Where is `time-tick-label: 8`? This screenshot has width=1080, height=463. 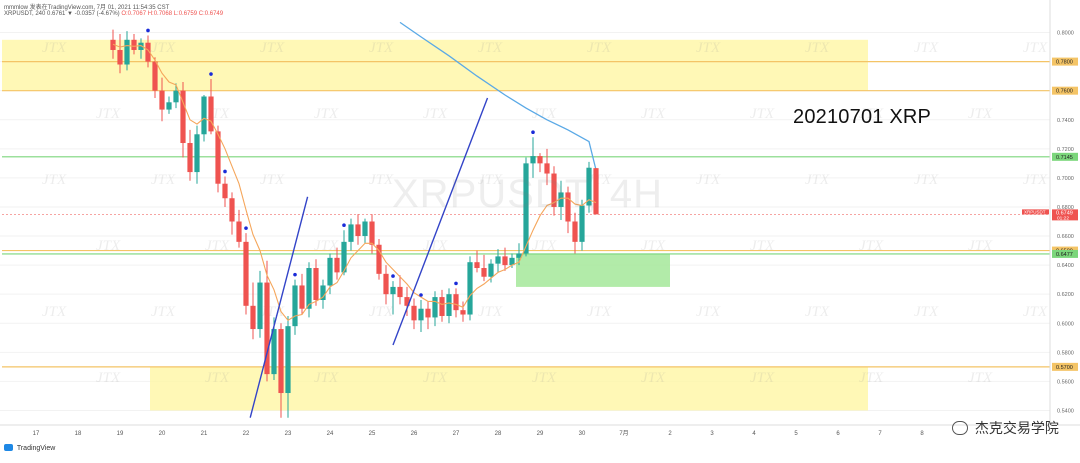
time-tick-label: 8 is located at coordinates (922, 434).